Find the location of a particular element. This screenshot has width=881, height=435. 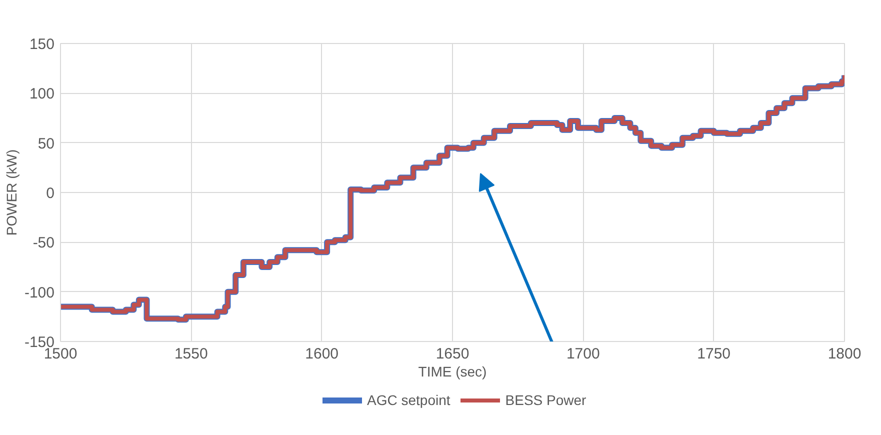

y-axis-title: POWER (kW) is located at coordinates (11, 192).